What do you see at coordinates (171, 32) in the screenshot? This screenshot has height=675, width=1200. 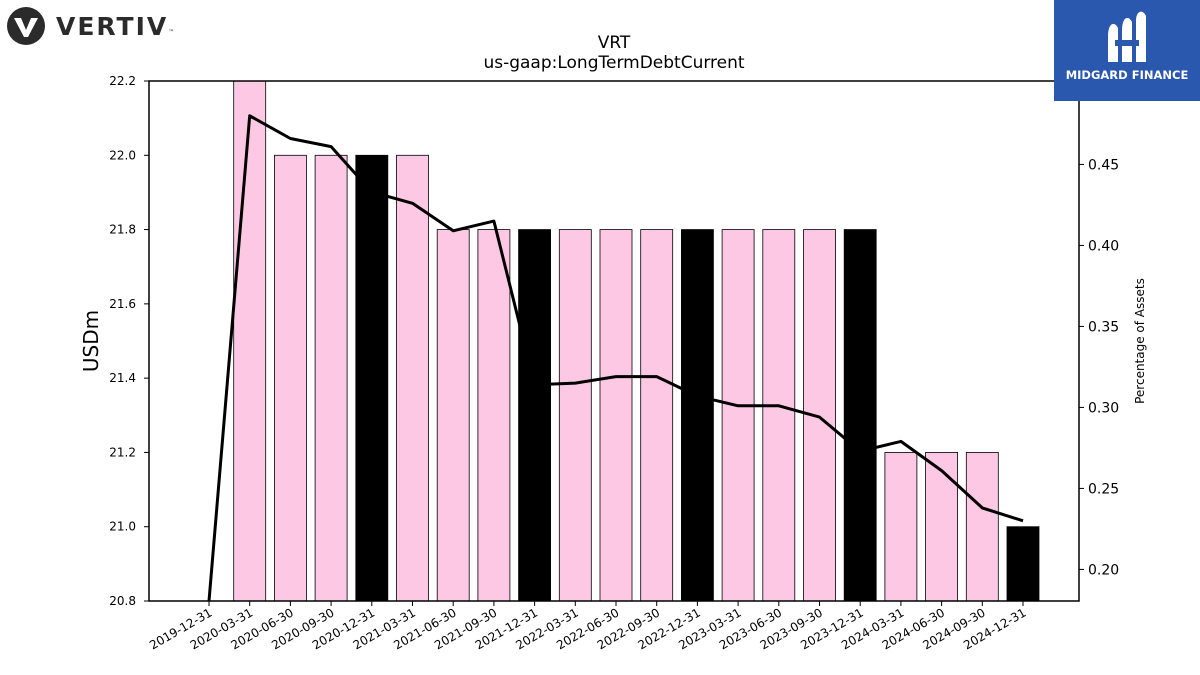 I see `trademark-mark: ™` at bounding box center [171, 32].